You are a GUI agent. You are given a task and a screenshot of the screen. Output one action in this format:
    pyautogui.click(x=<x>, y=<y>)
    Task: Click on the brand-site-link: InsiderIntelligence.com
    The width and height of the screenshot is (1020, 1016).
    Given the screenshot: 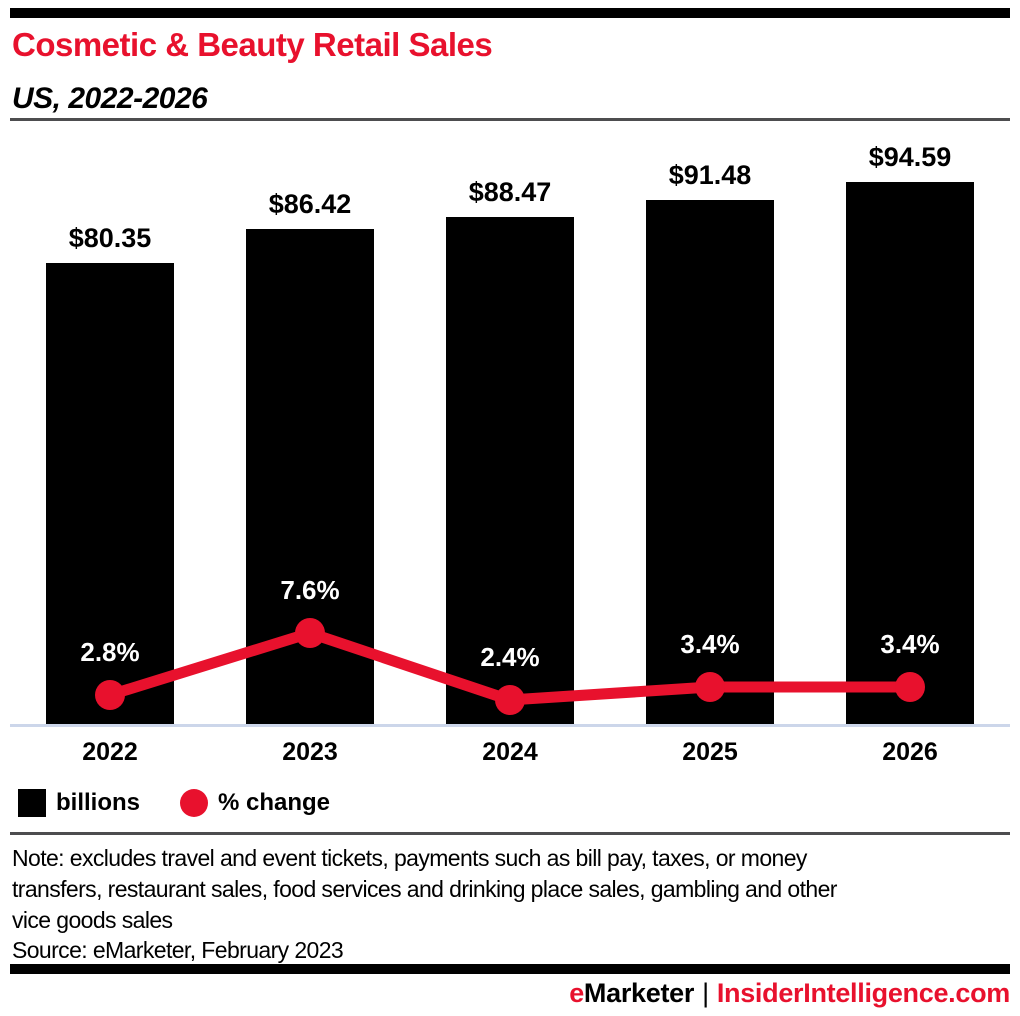 What is the action you would take?
    pyautogui.click(x=863, y=993)
    